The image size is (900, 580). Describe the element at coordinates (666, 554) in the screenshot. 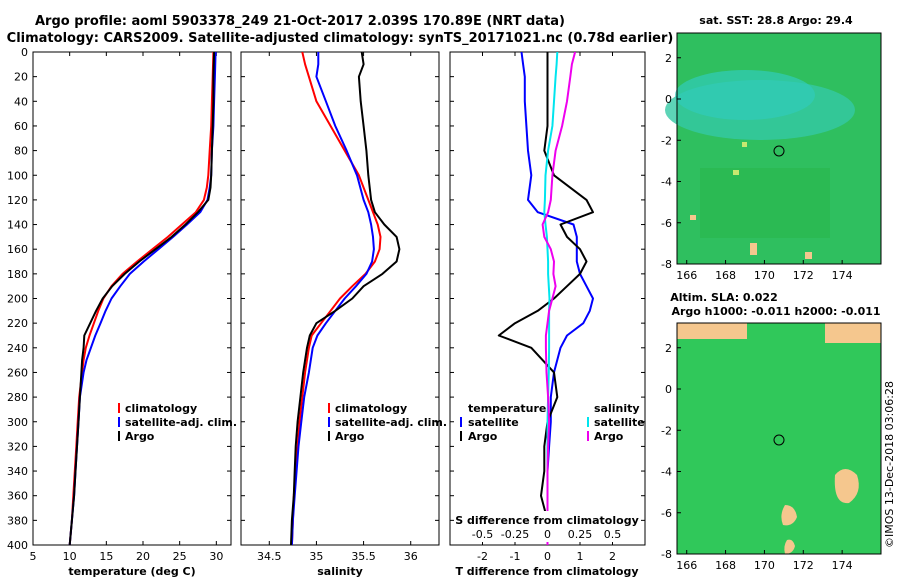

I see `map-y-tick-label: -8` at that location.